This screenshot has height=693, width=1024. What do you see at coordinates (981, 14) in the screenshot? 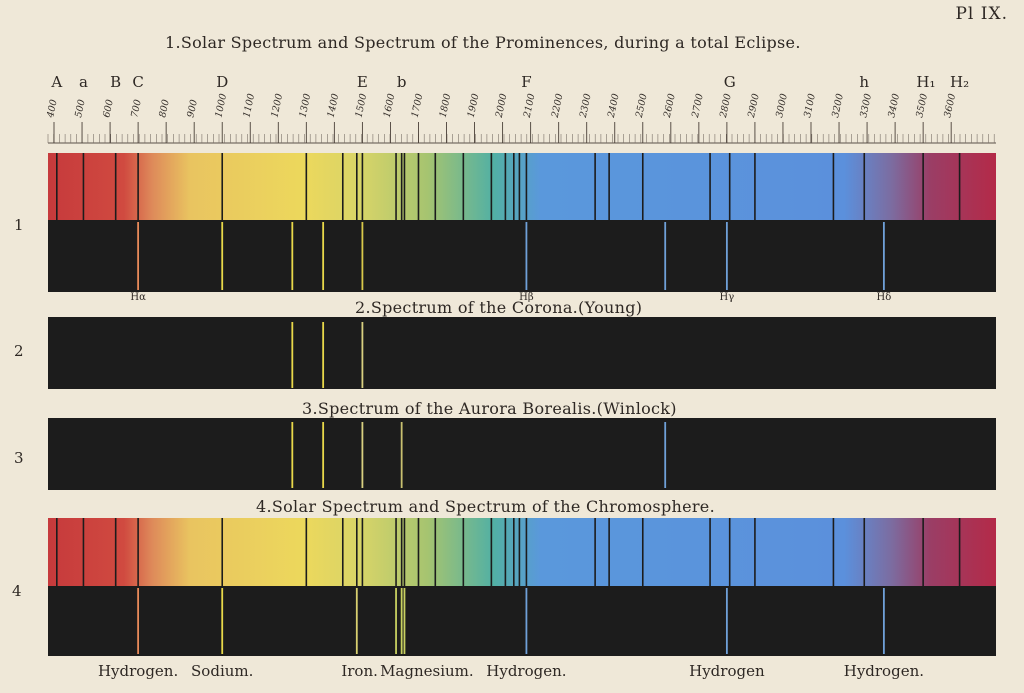
I see `plate-label: Pl IX.` at bounding box center [981, 14].